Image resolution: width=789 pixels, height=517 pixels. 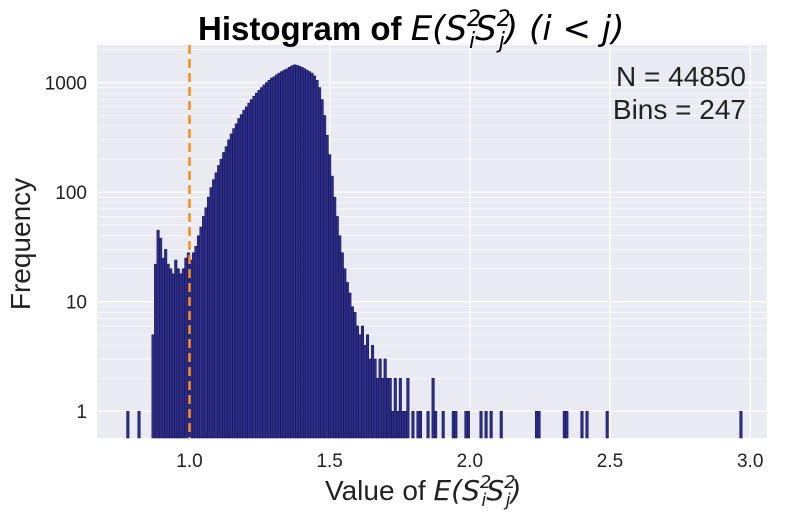 What do you see at coordinates (469, 461) in the screenshot?
I see `x-axis-ticks: 1.0 1.5 2.0 2.5 3.0` at bounding box center [469, 461].